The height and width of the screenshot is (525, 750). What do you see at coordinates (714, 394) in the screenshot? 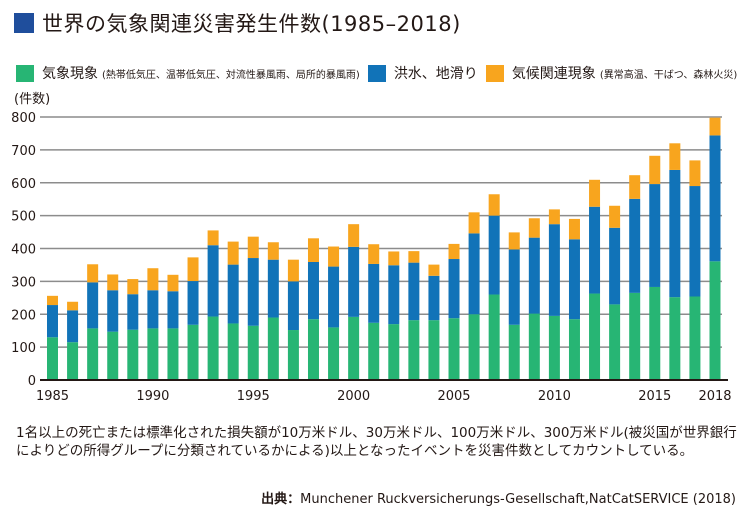
I see `x-tick-label: 2018` at bounding box center [714, 394].